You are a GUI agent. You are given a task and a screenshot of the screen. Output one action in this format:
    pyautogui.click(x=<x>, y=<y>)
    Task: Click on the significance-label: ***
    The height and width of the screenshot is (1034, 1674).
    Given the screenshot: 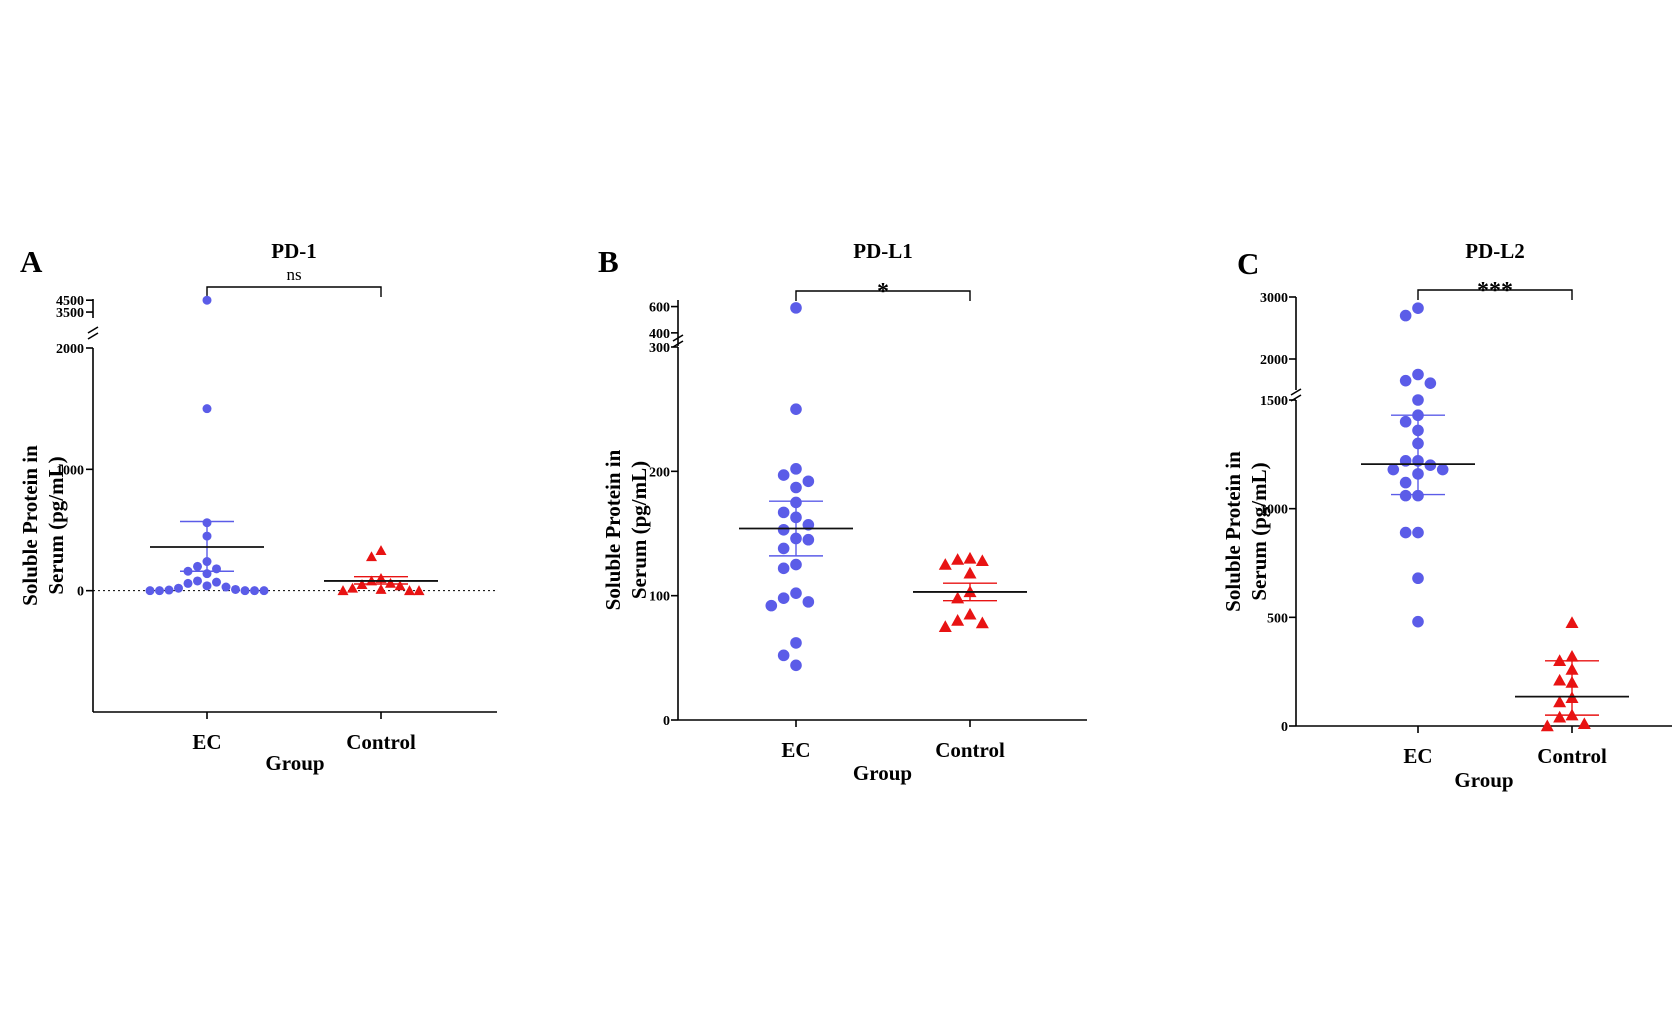 What is the action you would take?
    pyautogui.click(x=1495, y=291)
    